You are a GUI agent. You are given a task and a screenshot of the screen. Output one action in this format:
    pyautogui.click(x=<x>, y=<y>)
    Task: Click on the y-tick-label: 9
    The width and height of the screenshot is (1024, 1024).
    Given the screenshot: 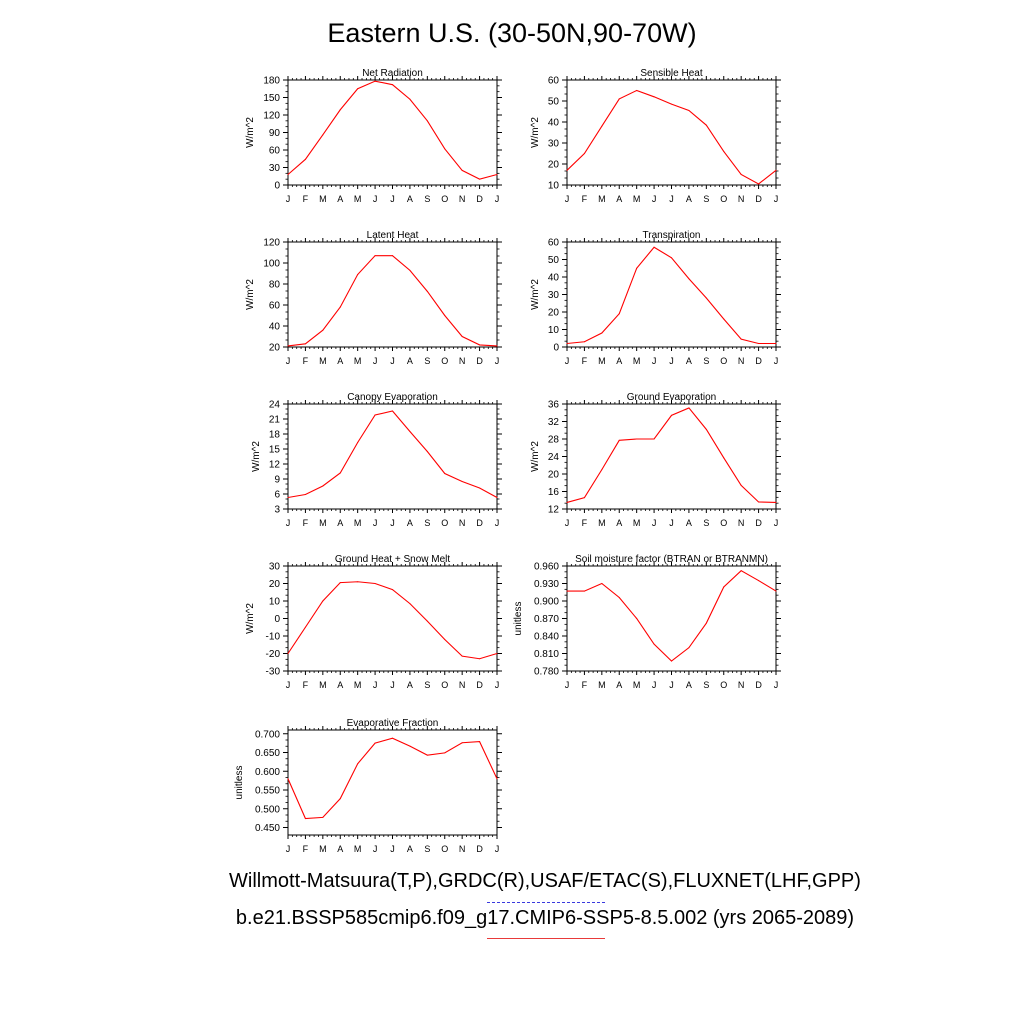 What is the action you would take?
    pyautogui.click(x=277, y=480)
    